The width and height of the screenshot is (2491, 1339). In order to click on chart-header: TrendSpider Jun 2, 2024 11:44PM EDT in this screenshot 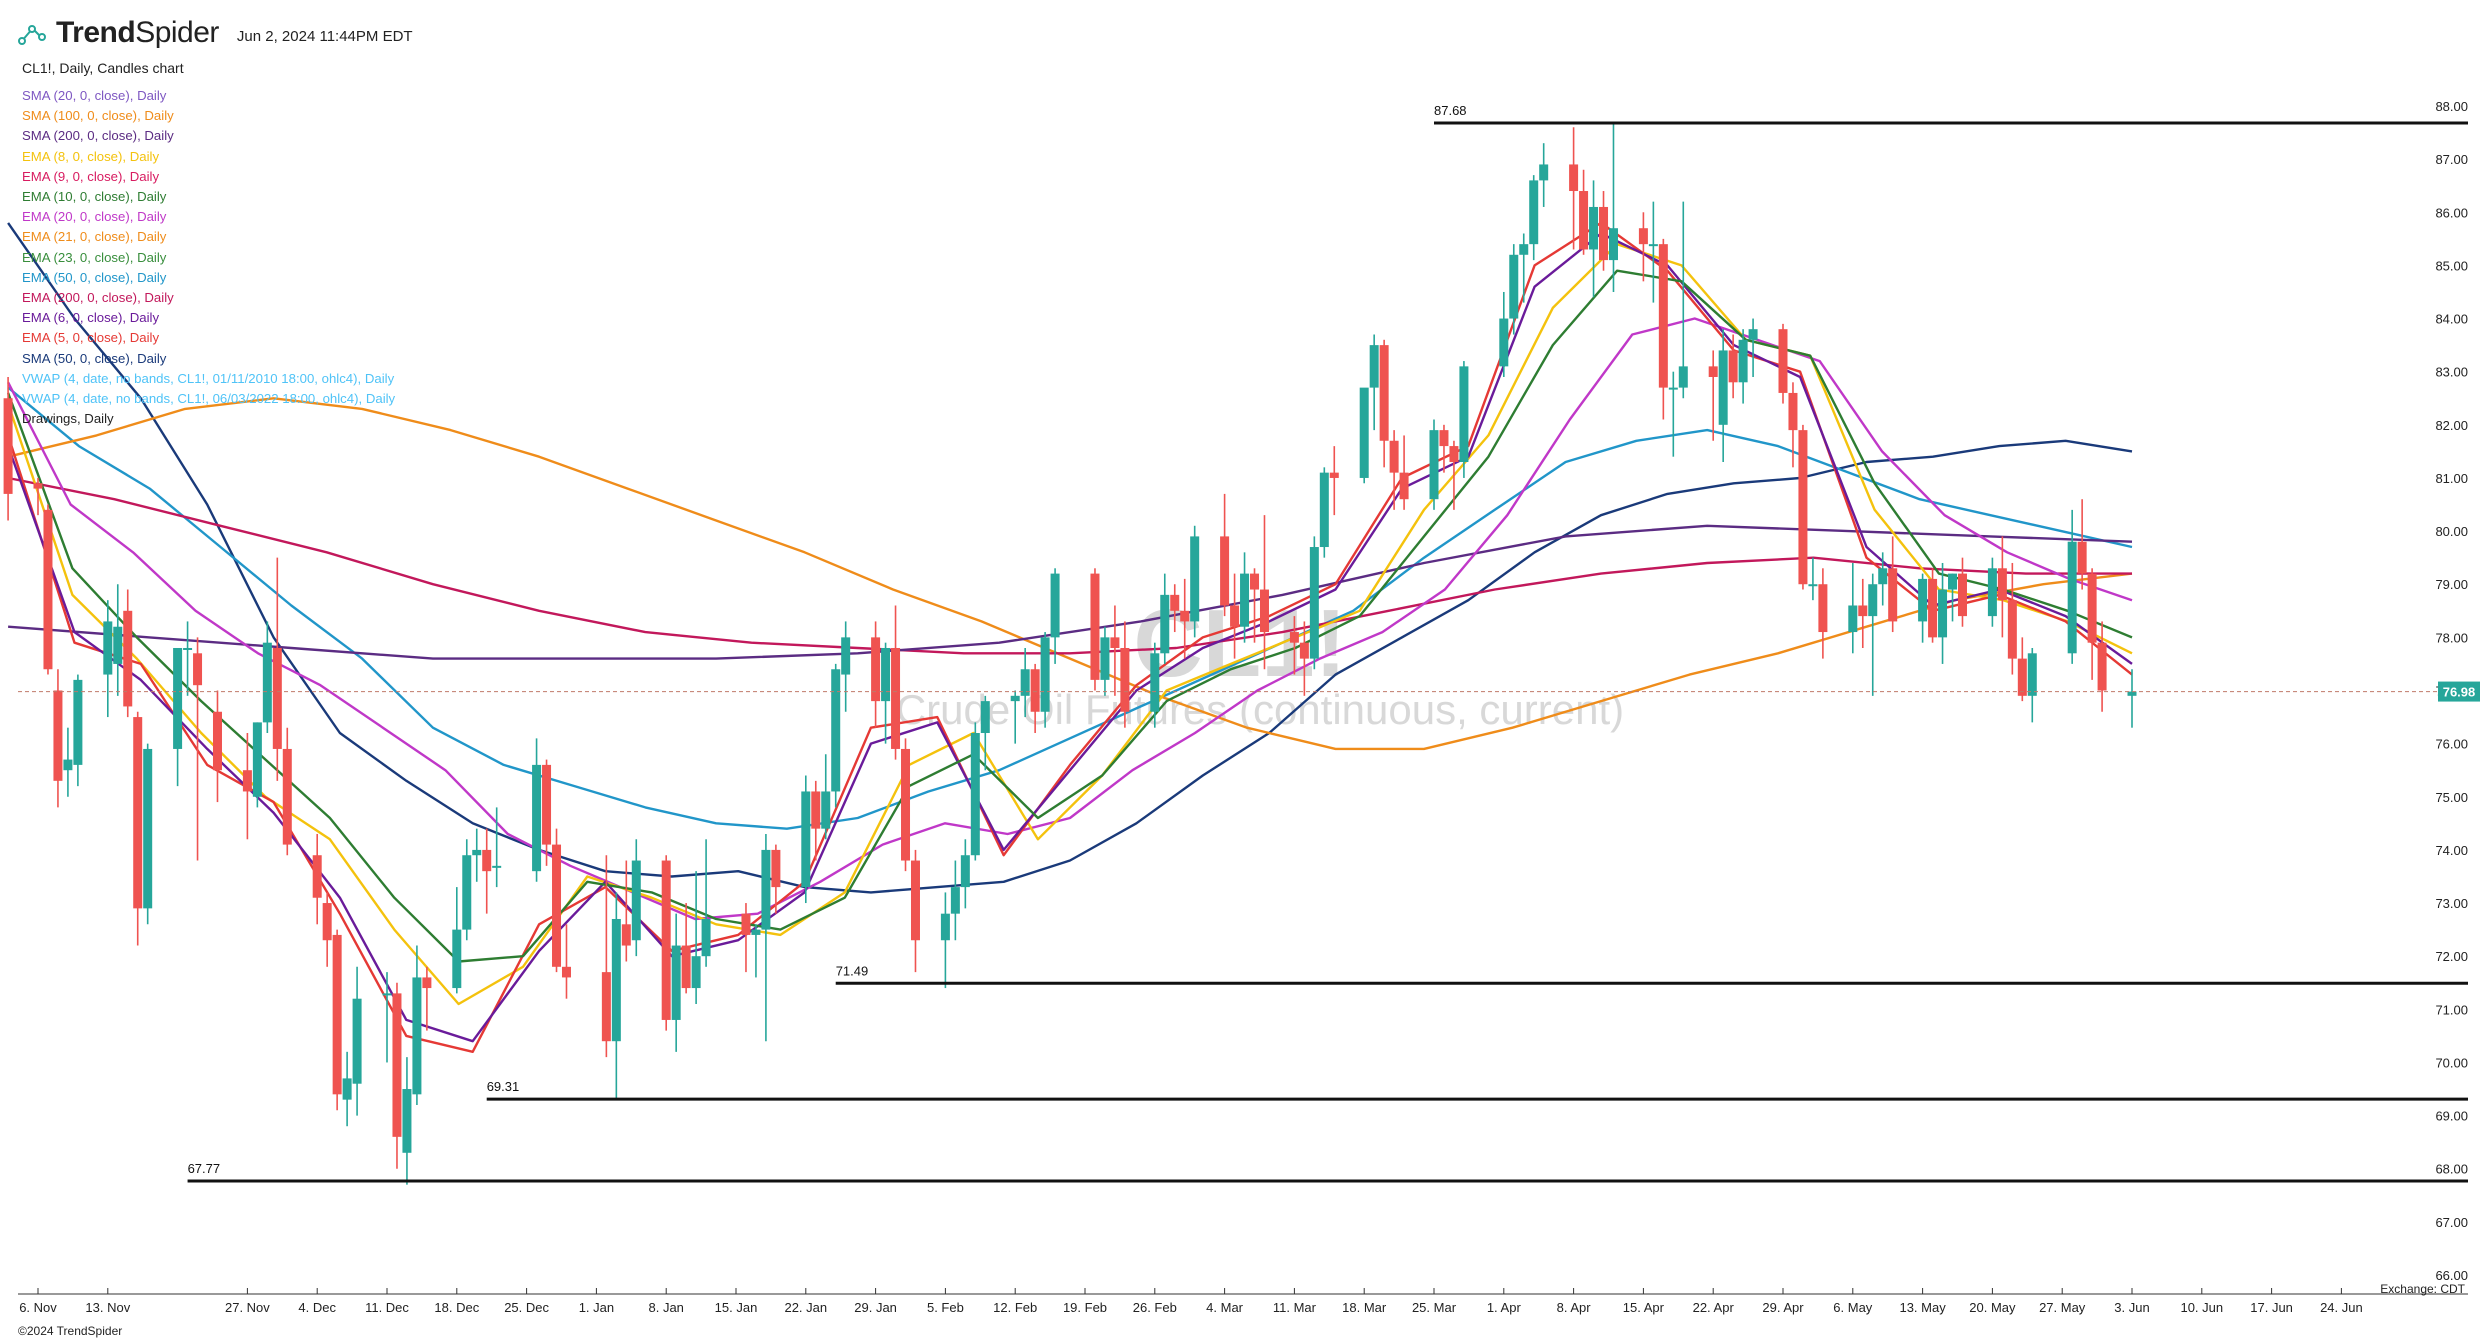, I will do `click(215, 33)`.